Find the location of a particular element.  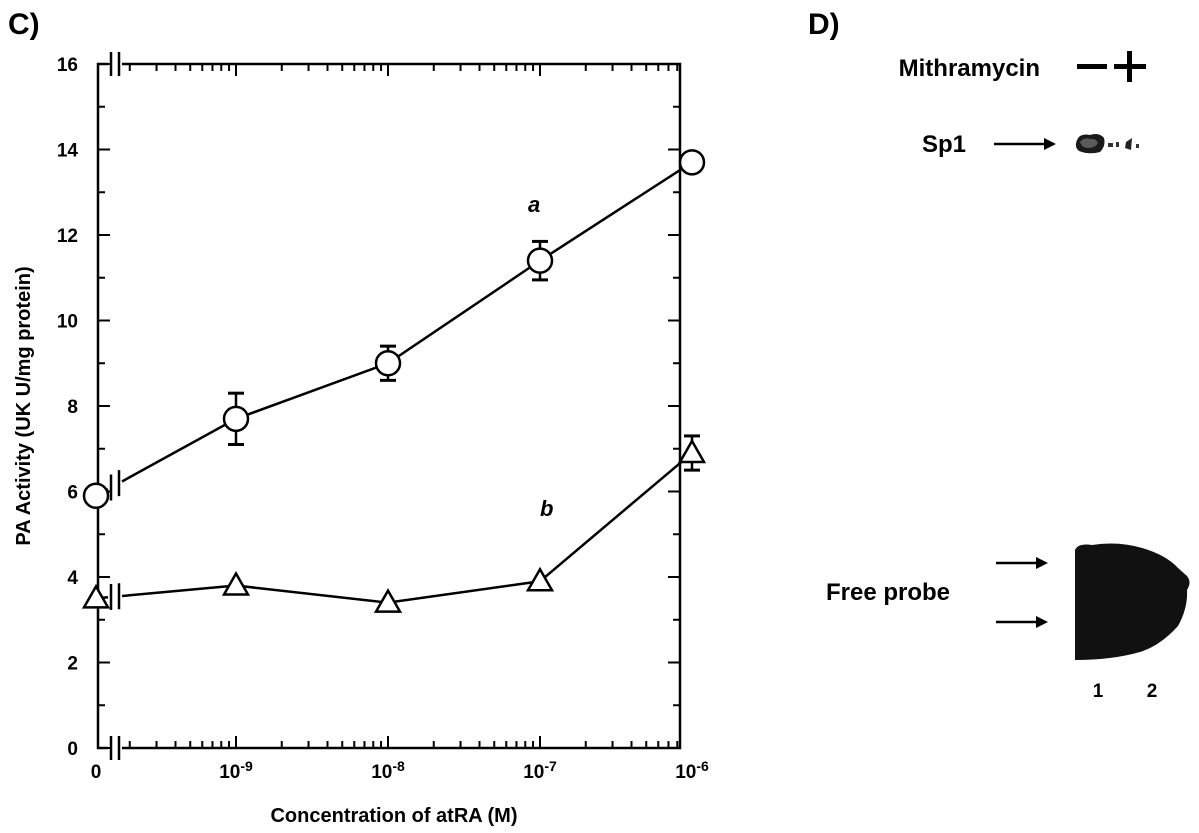

series-b-label: b is located at coordinates (546, 508).